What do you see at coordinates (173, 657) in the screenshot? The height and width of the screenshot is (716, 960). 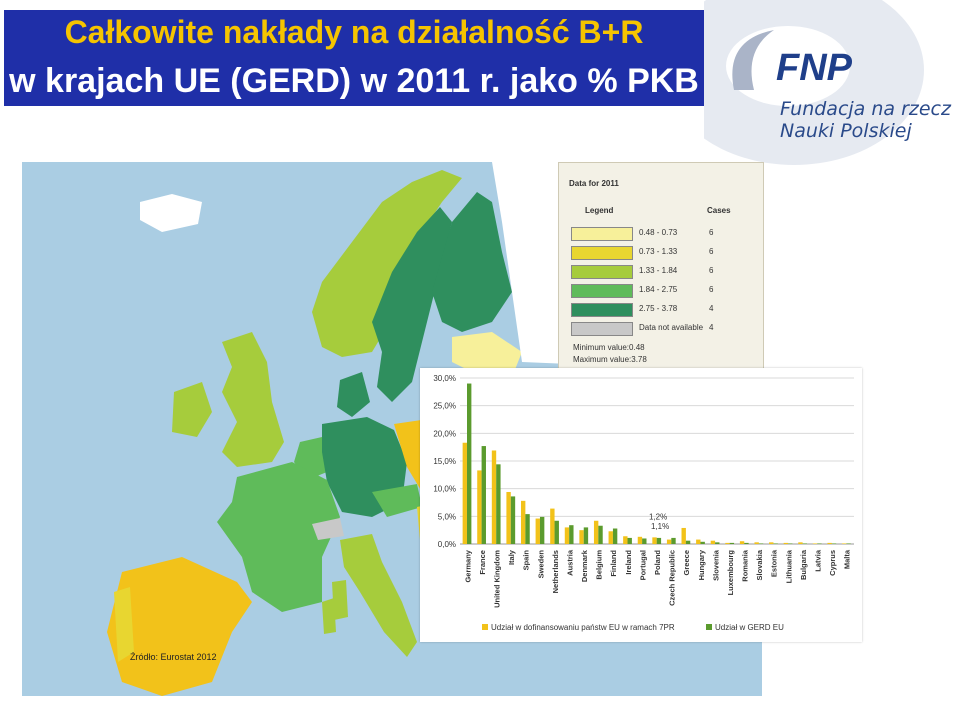 I see `source-note: Źródło: Eurostat 2012` at bounding box center [173, 657].